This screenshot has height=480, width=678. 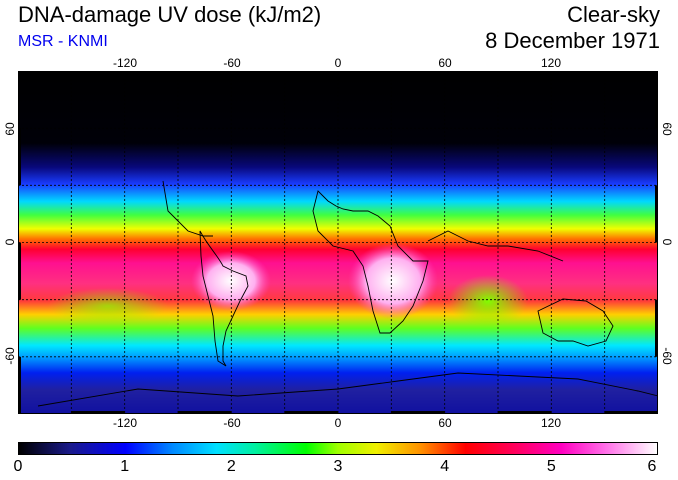 I want to click on date-label: 8 December 1971, so click(x=572, y=40).